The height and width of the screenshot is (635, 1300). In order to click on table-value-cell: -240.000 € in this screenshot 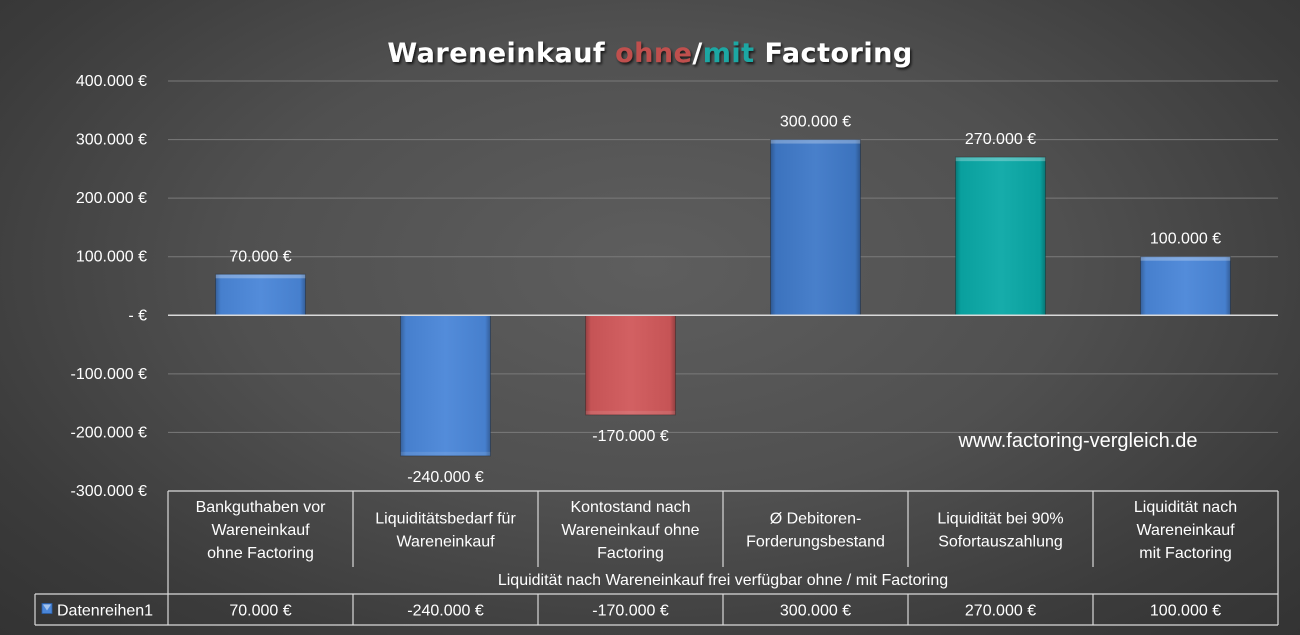, I will do `click(445, 611)`.